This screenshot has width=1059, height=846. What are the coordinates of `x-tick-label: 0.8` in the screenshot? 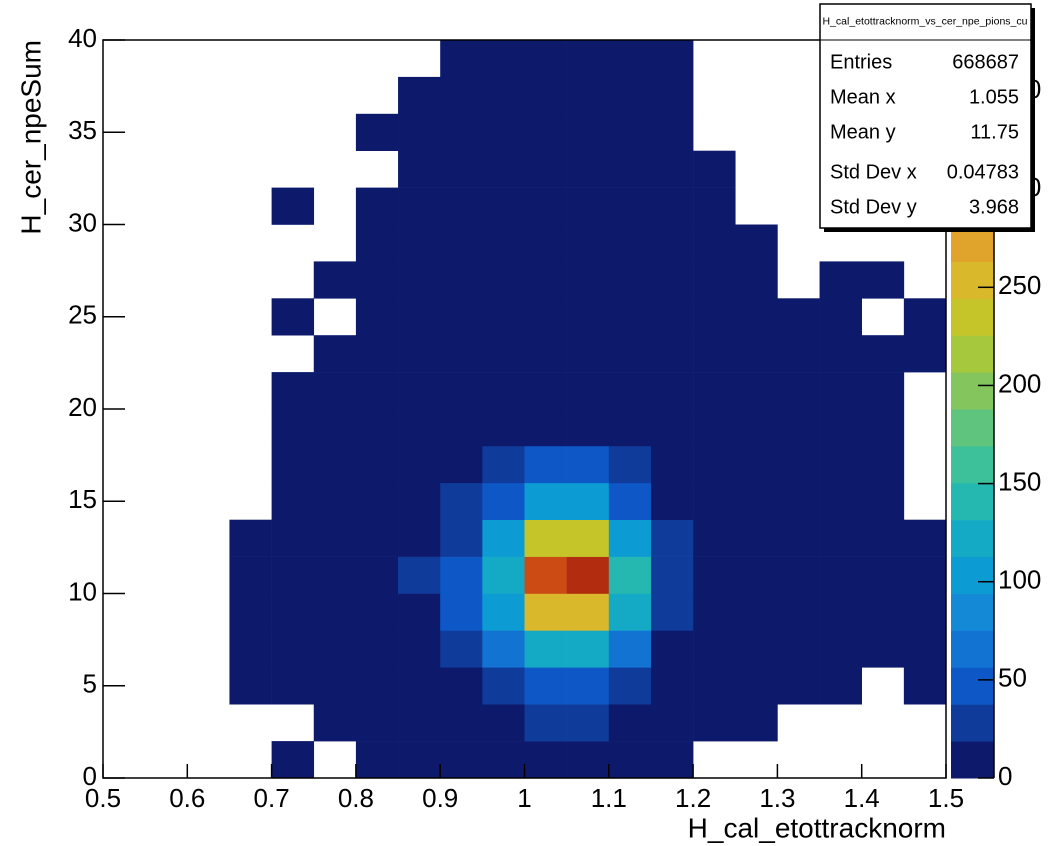 It's located at (356, 798).